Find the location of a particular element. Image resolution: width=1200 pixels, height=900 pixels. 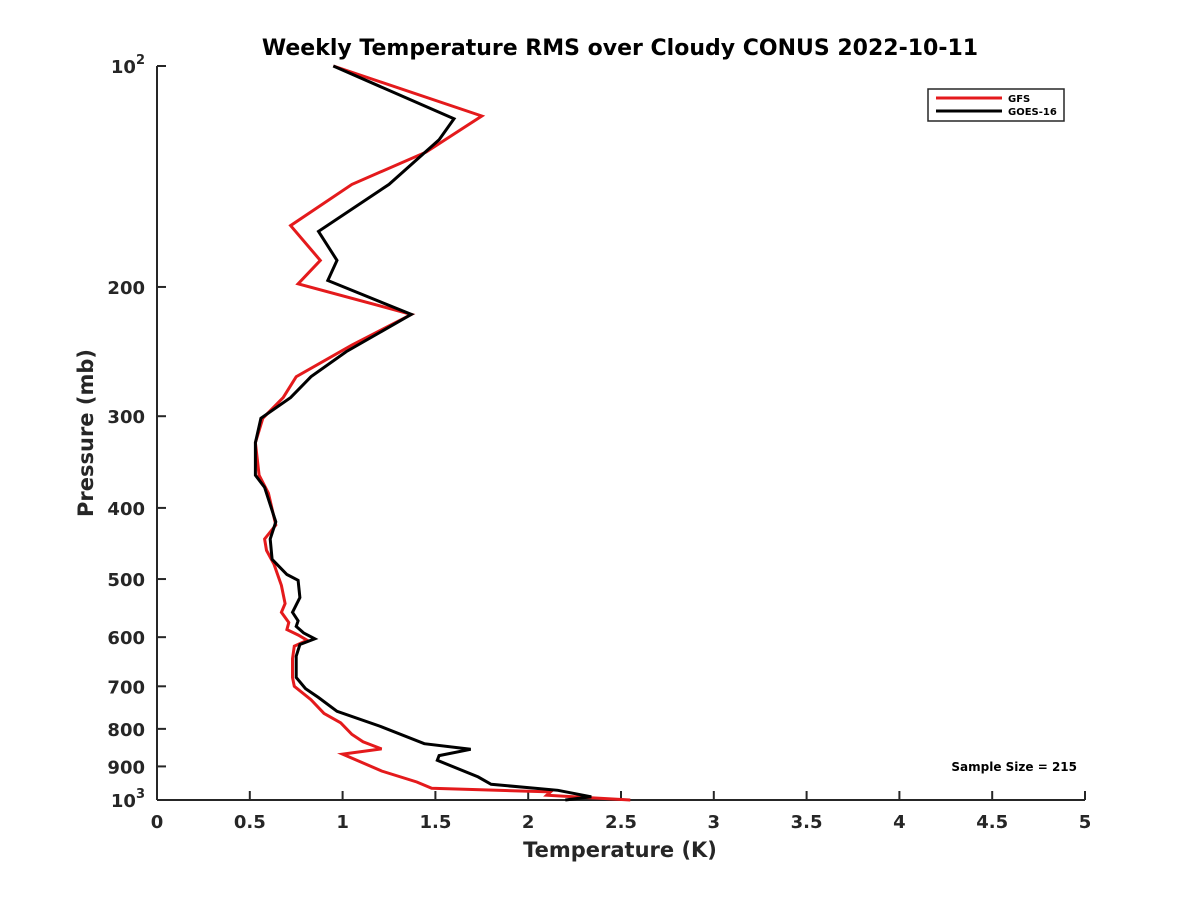

y-tick-label-base: 600 is located at coordinates (126, 638).